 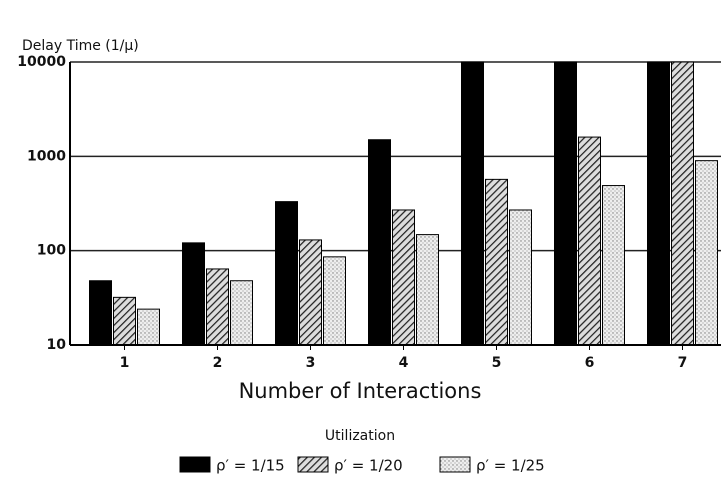 What do you see at coordinates (360, 391) in the screenshot?
I see `x-axis-label: Number of Interactions` at bounding box center [360, 391].